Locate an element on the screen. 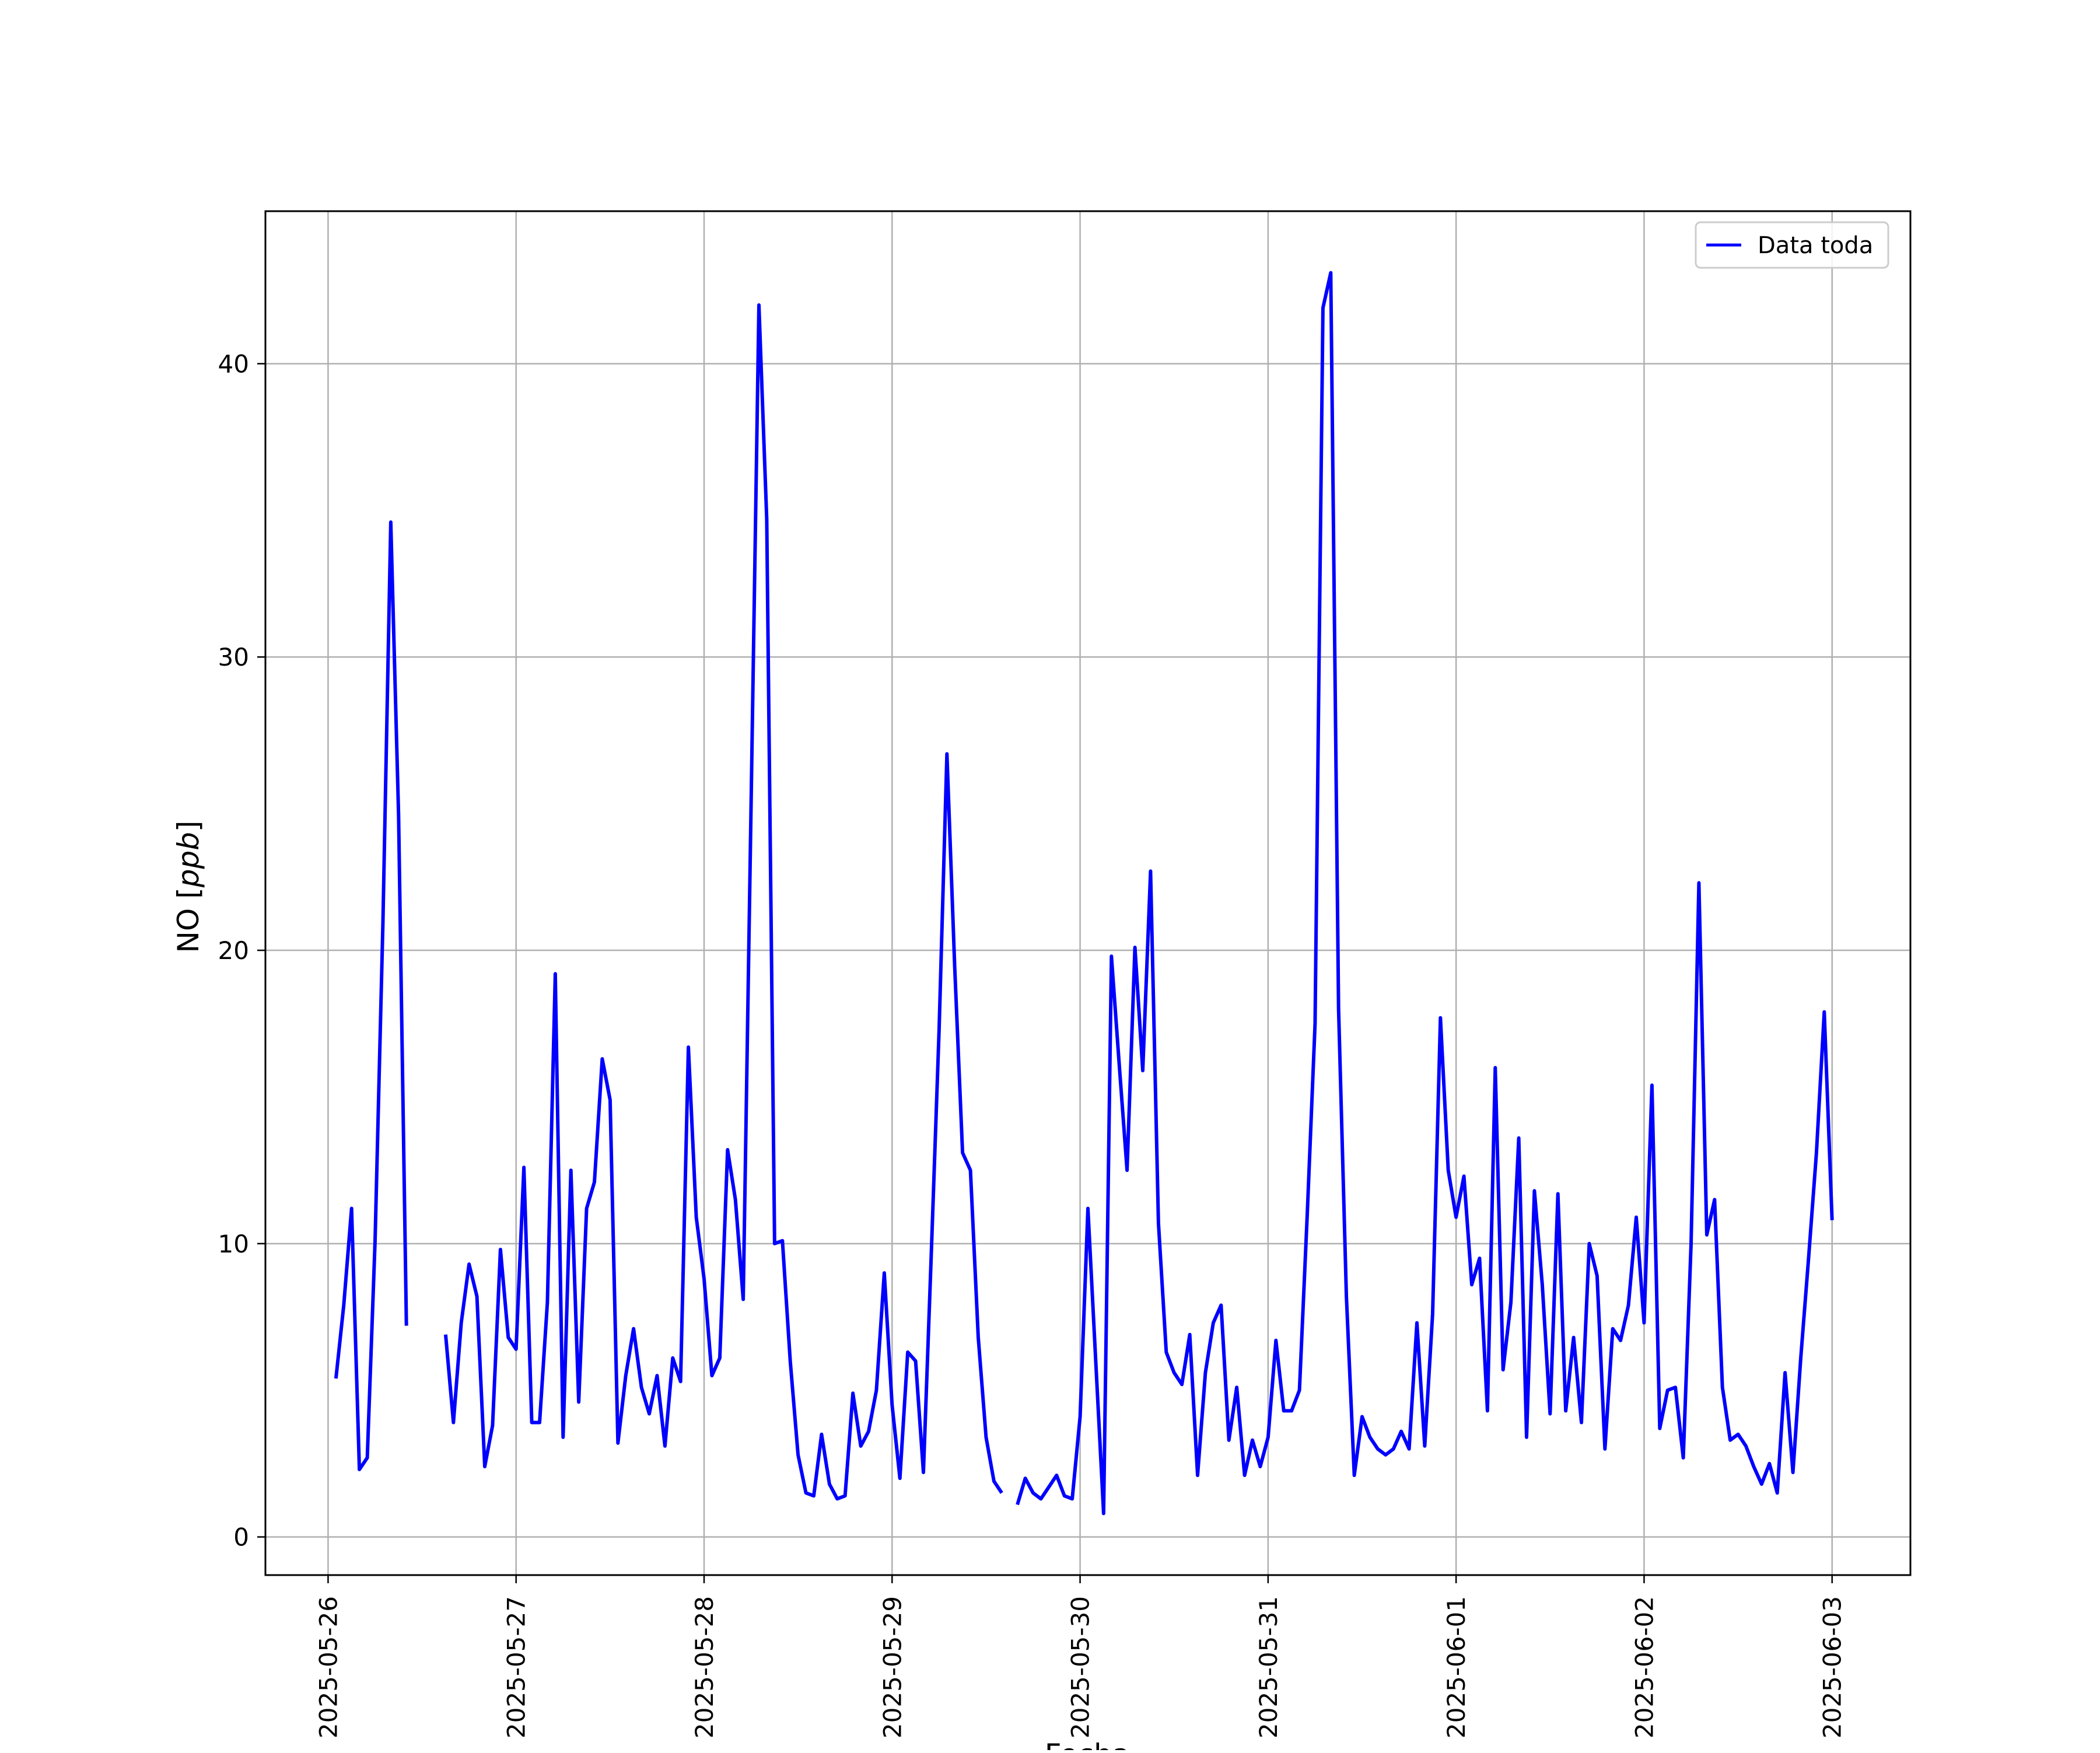 The width and height of the screenshot is (2100, 1753). x-tick-label: 2025-05-29 is located at coordinates (892, 1667).